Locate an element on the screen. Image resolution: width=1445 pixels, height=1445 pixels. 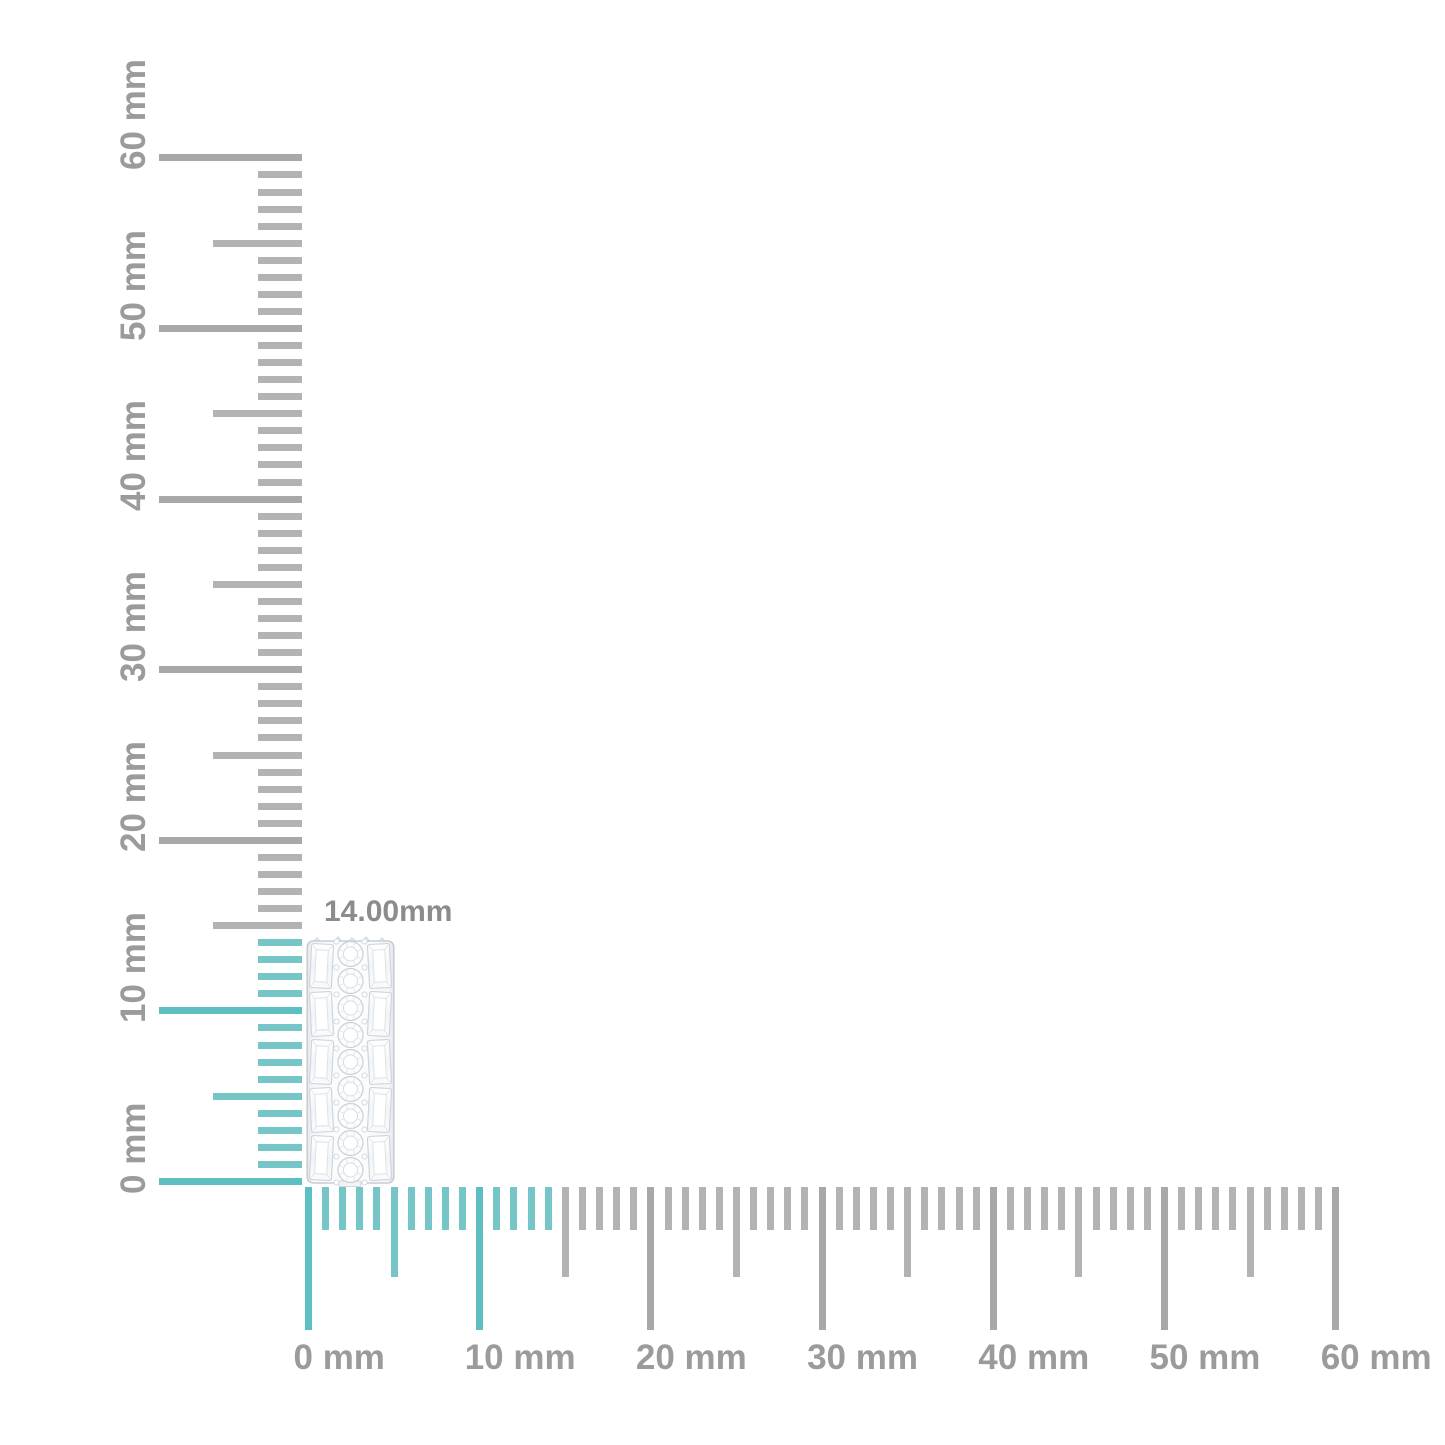
horizontal-ruler-tick-23mm is located at coordinates (702, 1208).